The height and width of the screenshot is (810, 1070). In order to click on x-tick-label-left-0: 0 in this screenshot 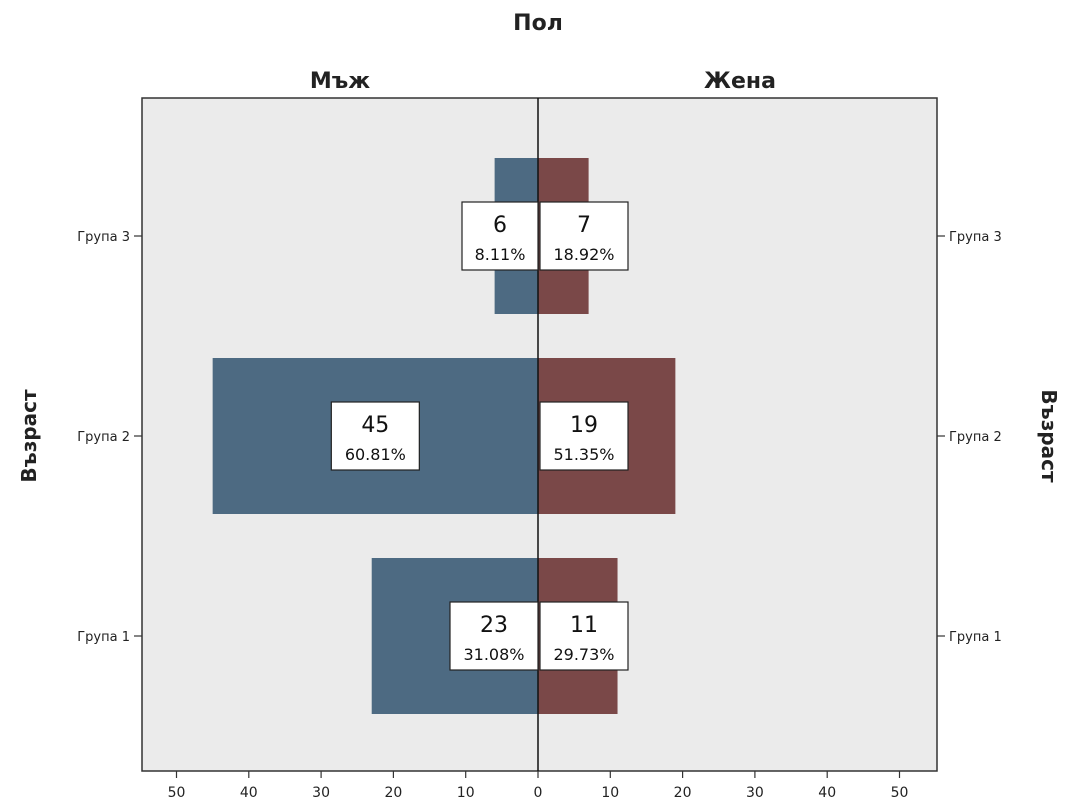, I will do `click(538, 793)`.